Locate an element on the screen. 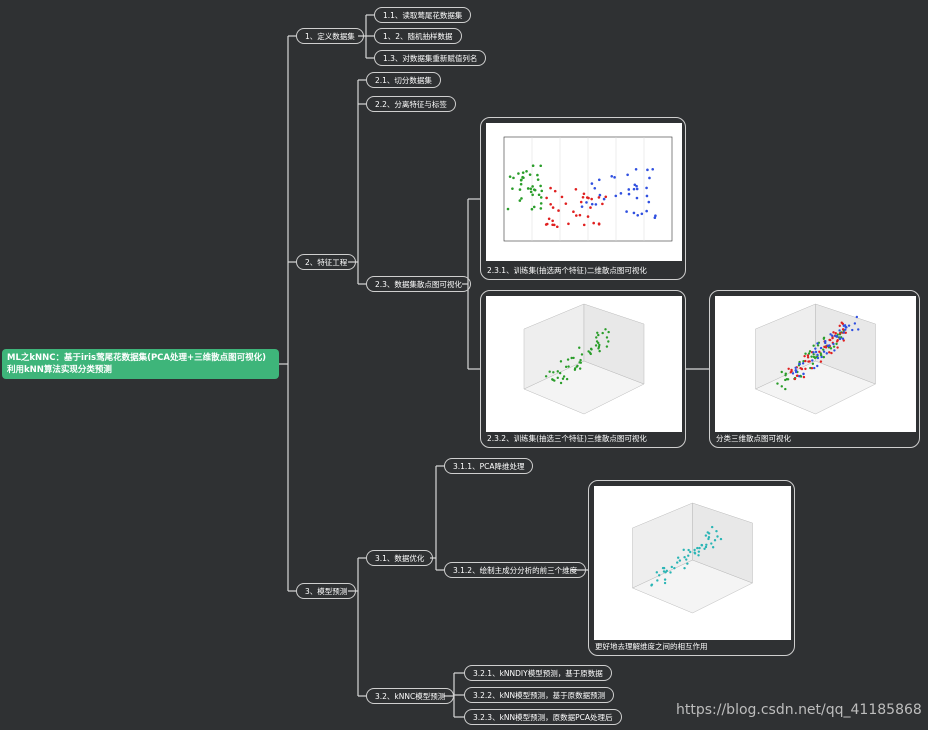 This screenshot has width=928, height=730. image-node: 更好地去理解维度之间的相互作用 is located at coordinates (691, 568).